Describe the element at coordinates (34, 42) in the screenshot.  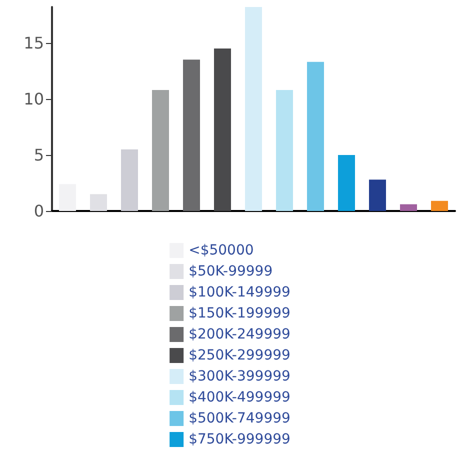
I see `y-tick-label: 15` at that location.